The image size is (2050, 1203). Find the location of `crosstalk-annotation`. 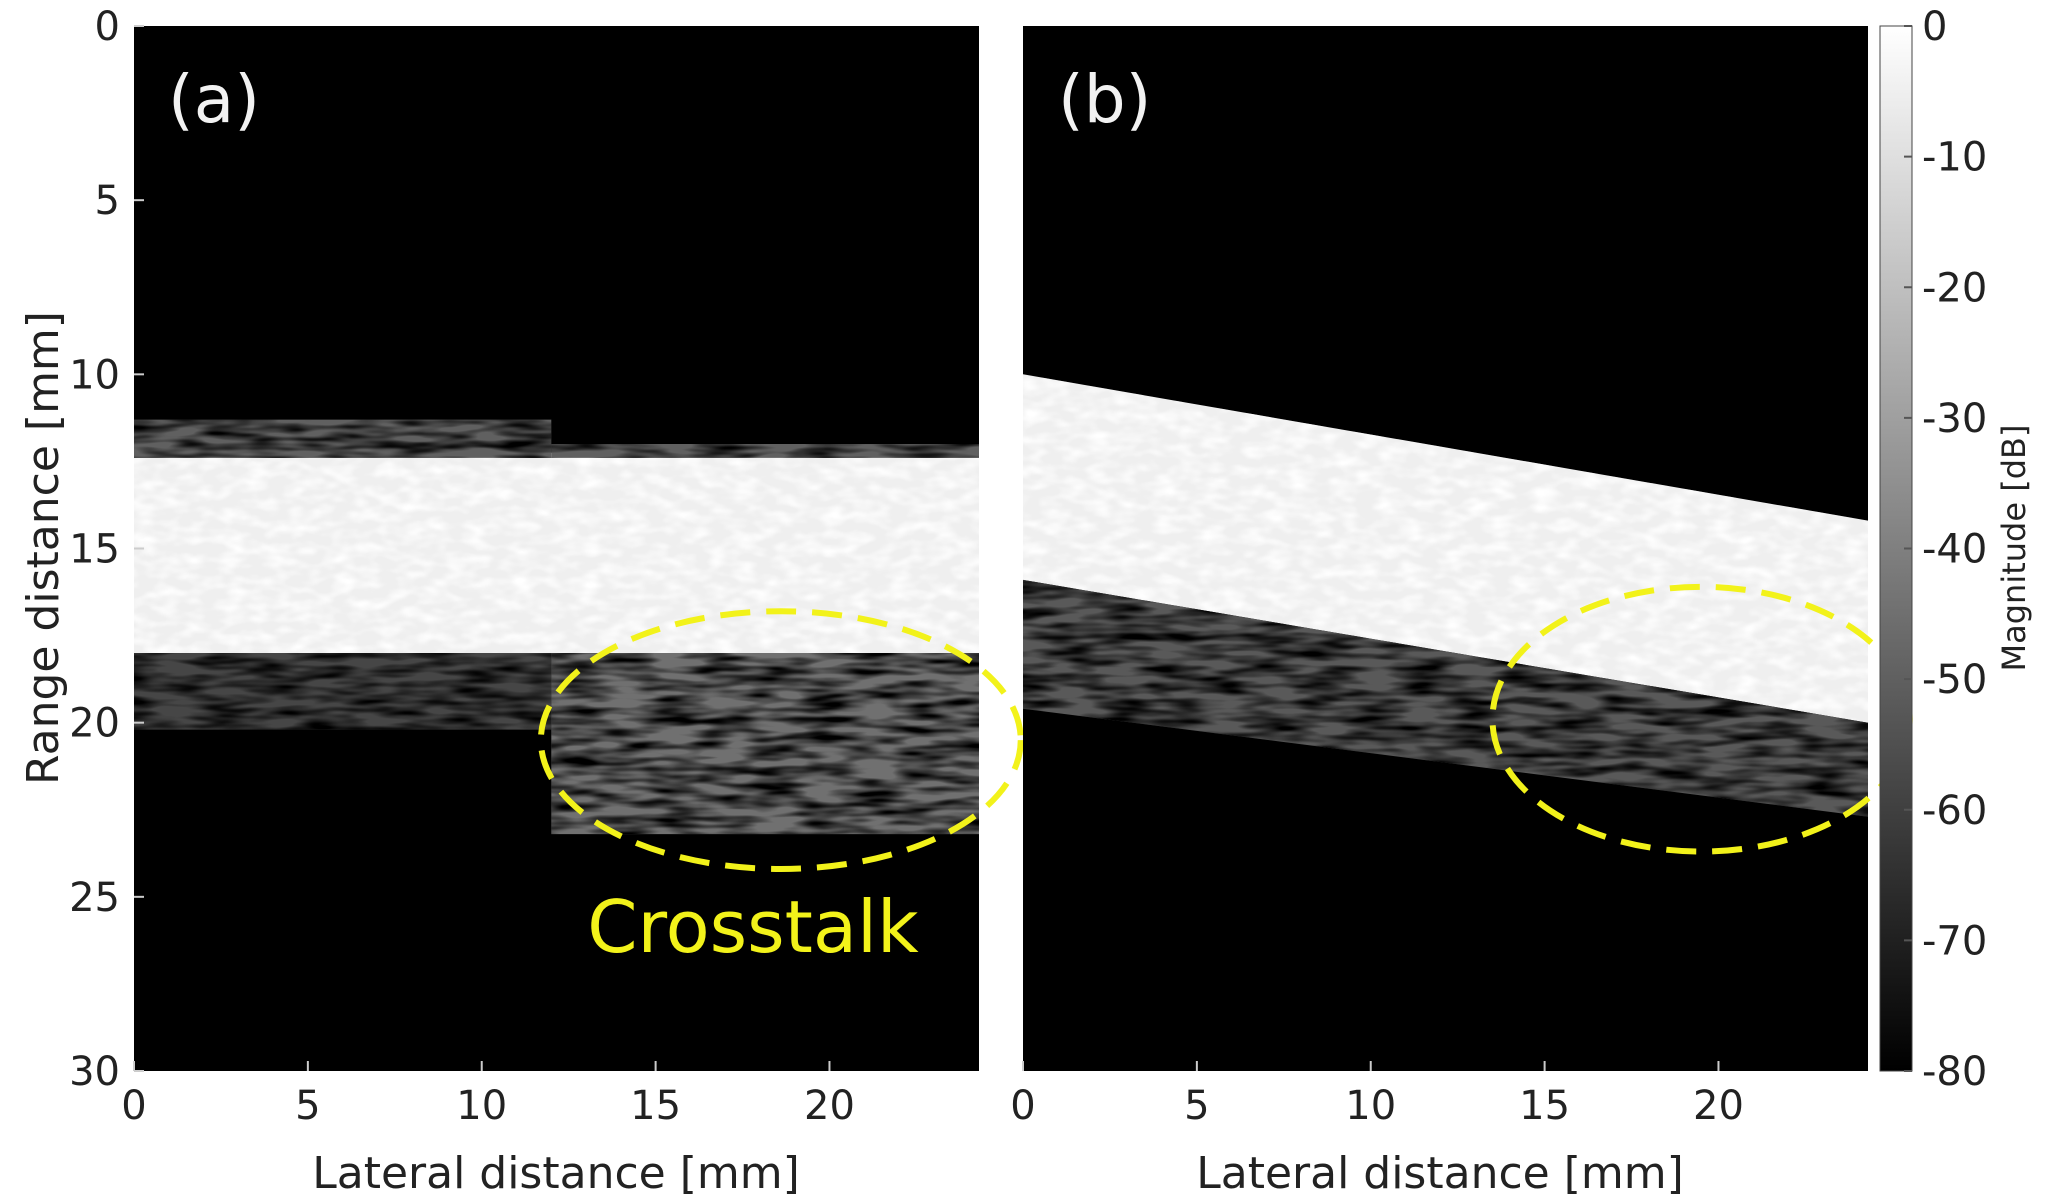

crosstalk-annotation is located at coordinates (780, 740).